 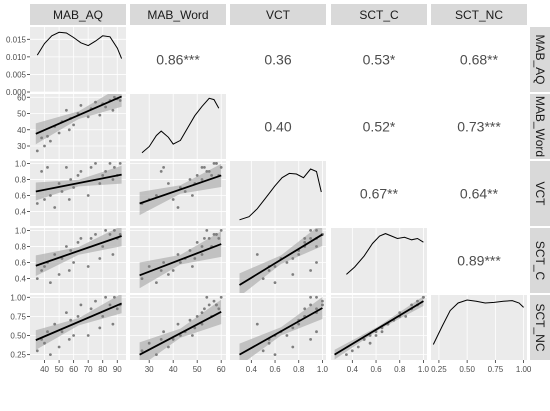 What do you see at coordinates (540, 261) in the screenshot?
I see `strip-row-label-sct_c: SCT_C` at bounding box center [540, 261].